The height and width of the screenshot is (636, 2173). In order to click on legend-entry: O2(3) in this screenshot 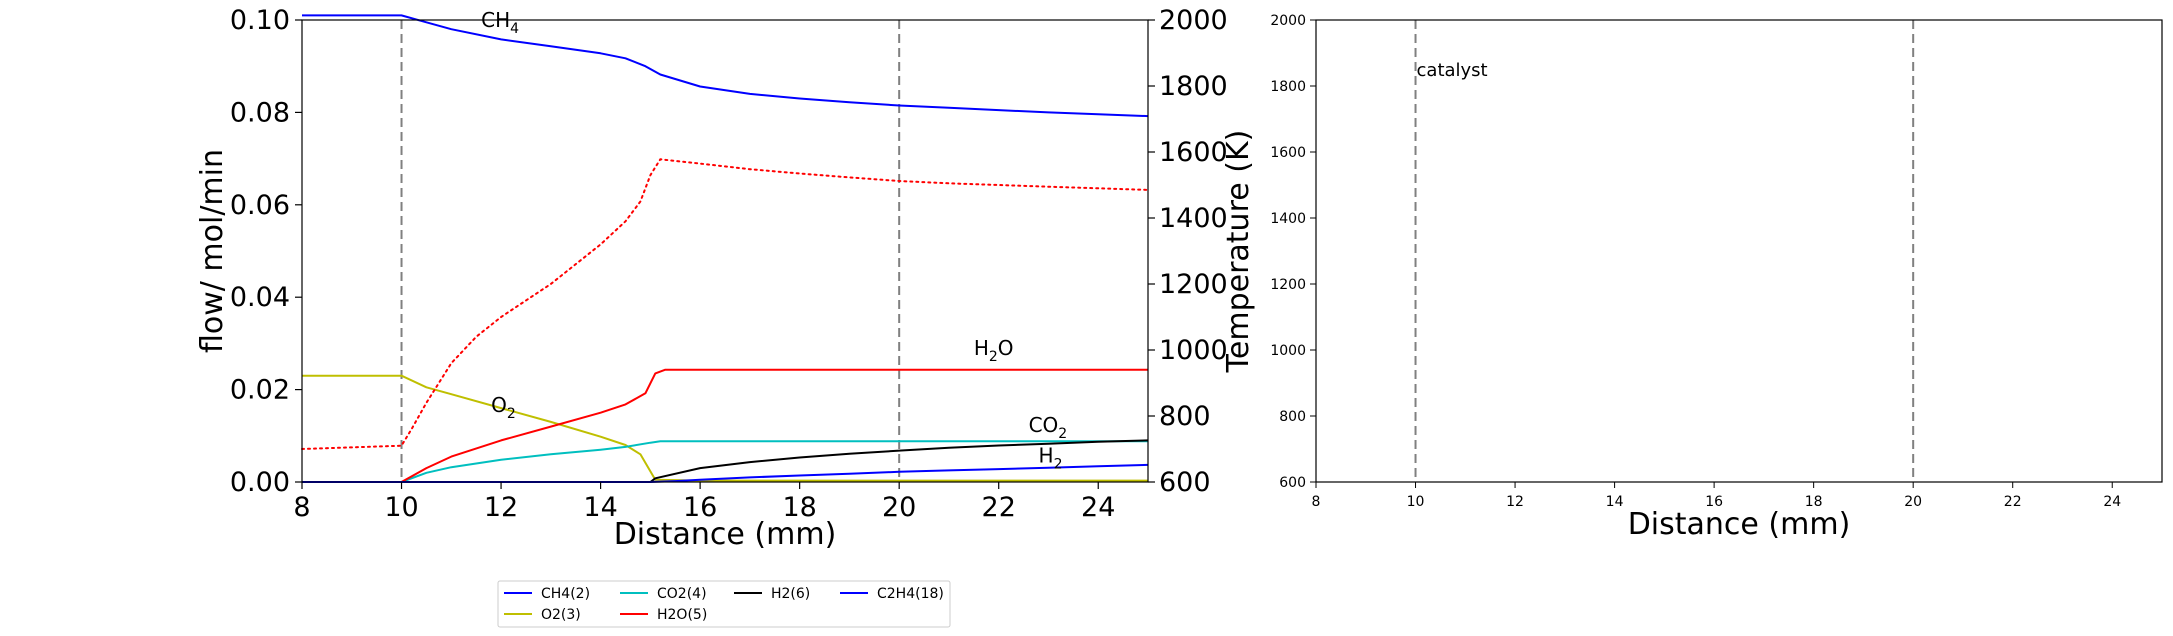, I will do `click(542, 615)`.